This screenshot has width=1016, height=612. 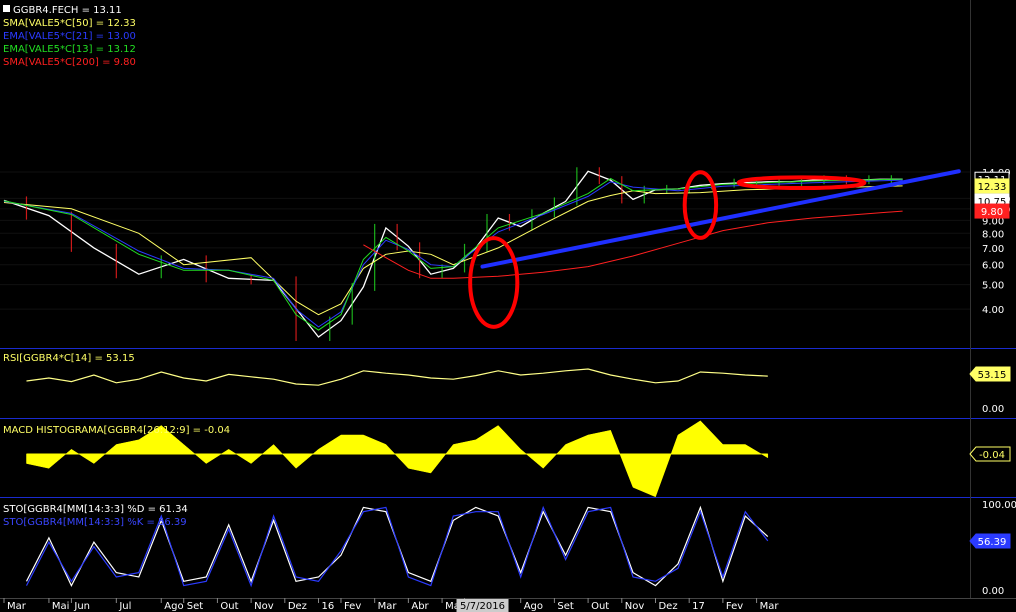 I want to click on x-tick-label-6: Out, so click(x=229, y=606).